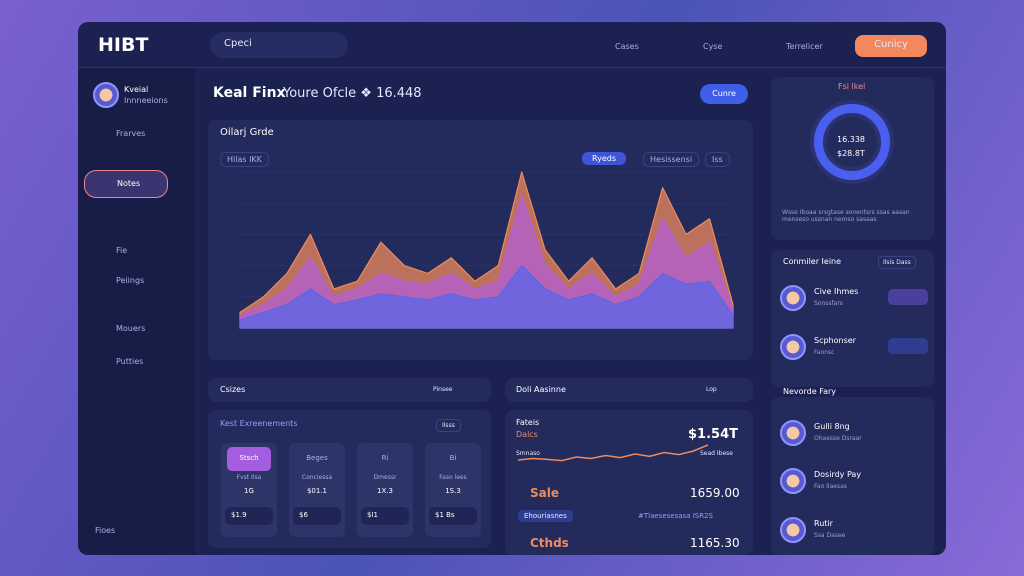 Image resolution: width=1024 pixels, height=576 pixels. Describe the element at coordinates (136, 89) in the screenshot. I see `user-name: Kveial` at that location.